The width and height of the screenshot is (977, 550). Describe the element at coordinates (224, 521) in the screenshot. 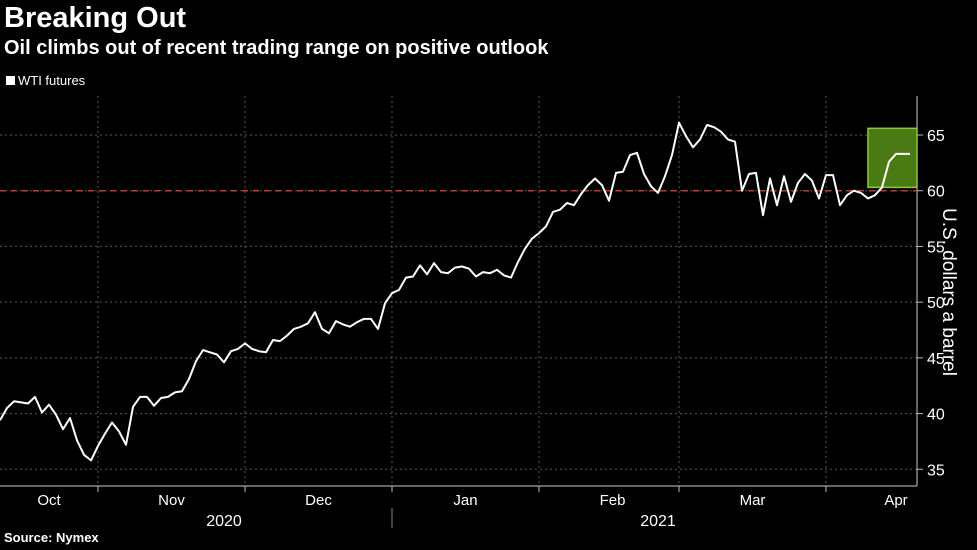

I see `year-label-2020: 2020` at that location.